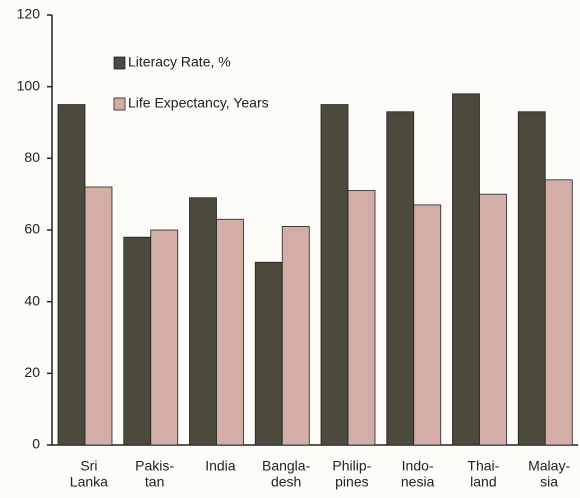 This screenshot has height=498, width=580. I want to click on x-tick-label: Pakis-, so click(154, 466).